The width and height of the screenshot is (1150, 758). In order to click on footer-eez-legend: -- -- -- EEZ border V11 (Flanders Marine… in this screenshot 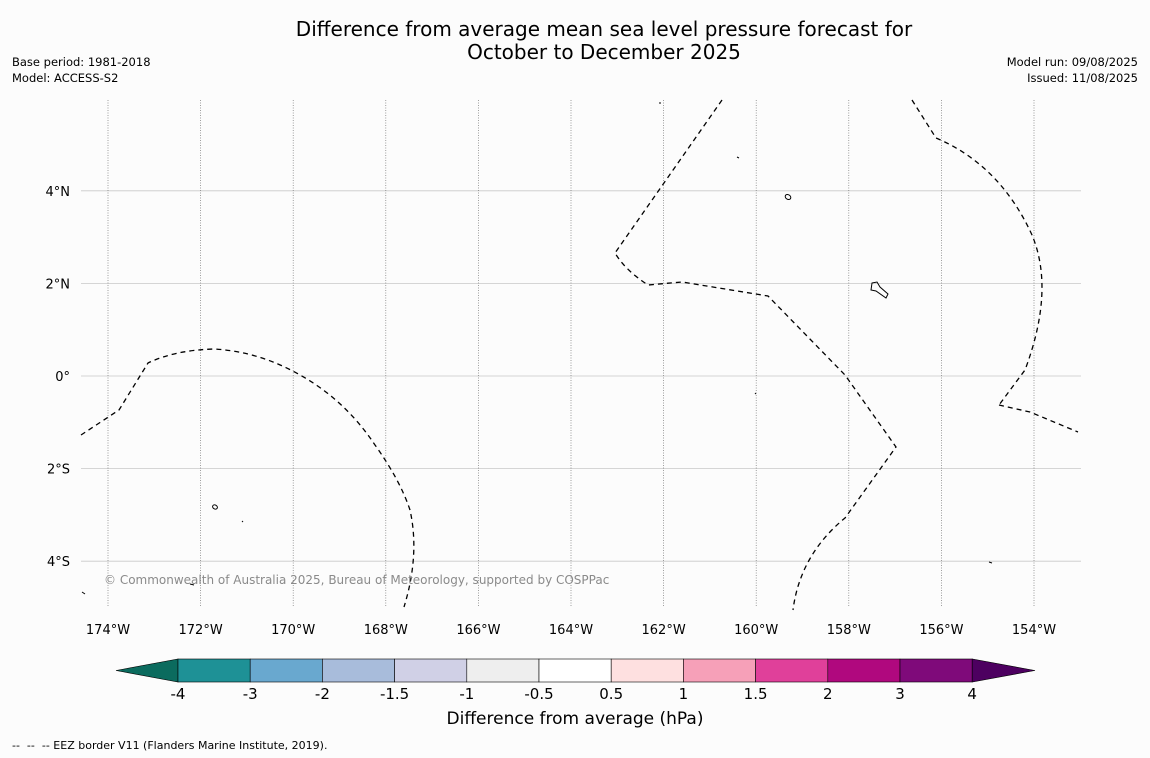, I will do `click(170, 745)`.